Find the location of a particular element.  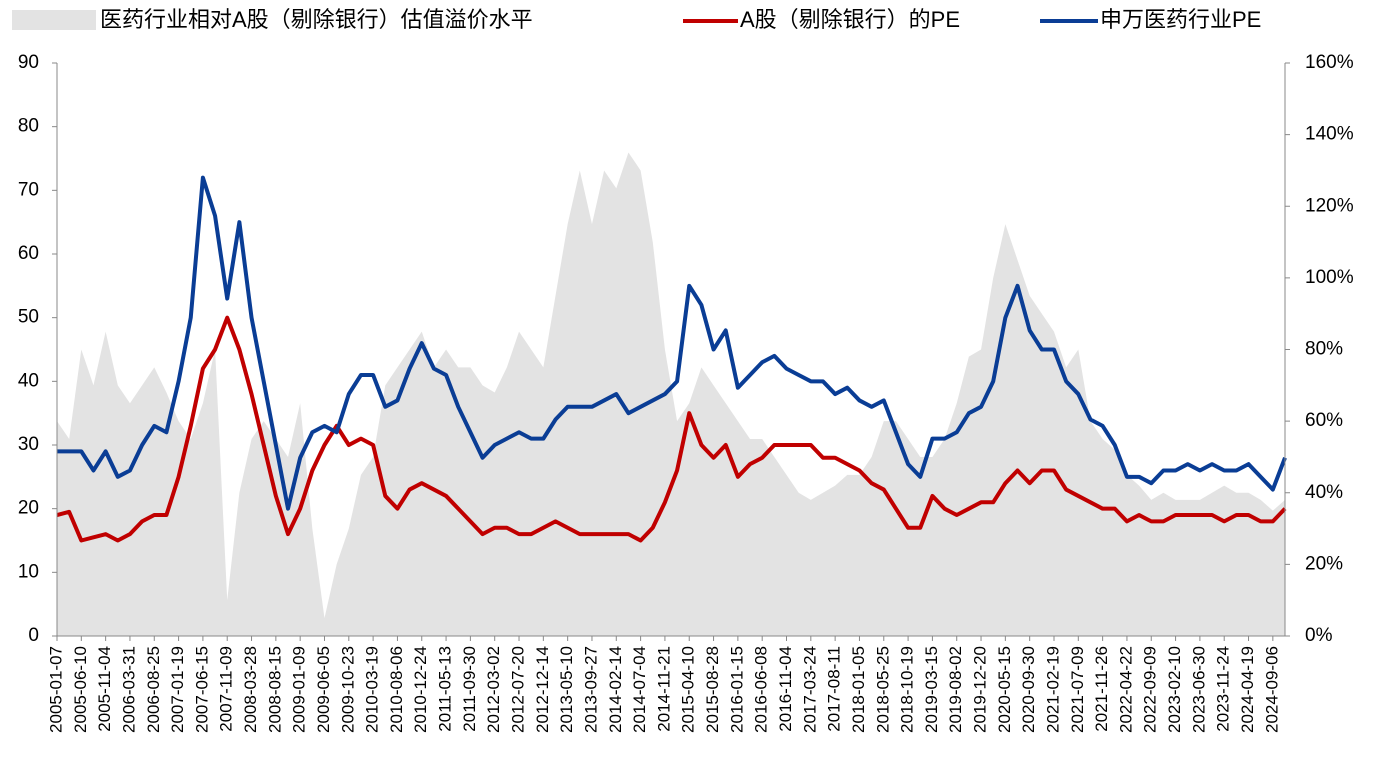

x-tick-label: 2019-03-15 is located at coordinates (931, 689).